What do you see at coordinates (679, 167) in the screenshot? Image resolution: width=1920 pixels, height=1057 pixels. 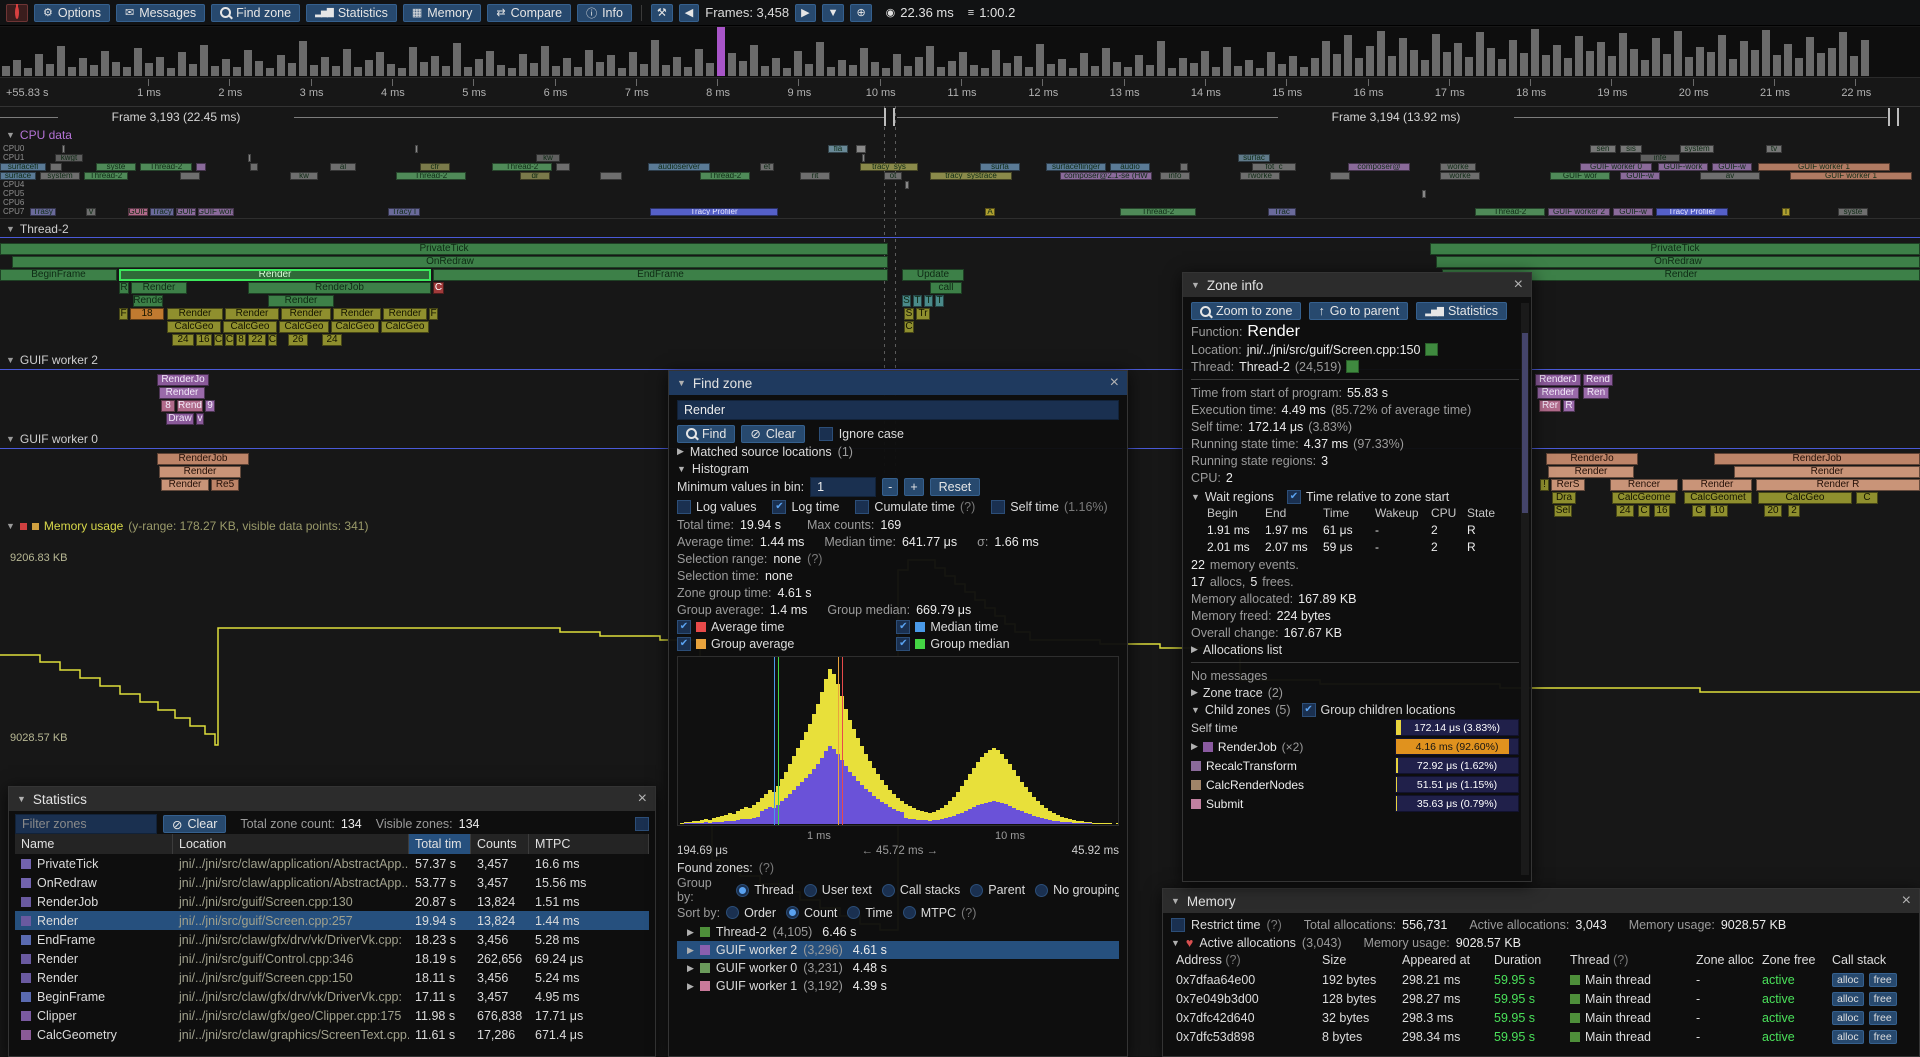 I see `timeline-zone: audioserver` at bounding box center [679, 167].